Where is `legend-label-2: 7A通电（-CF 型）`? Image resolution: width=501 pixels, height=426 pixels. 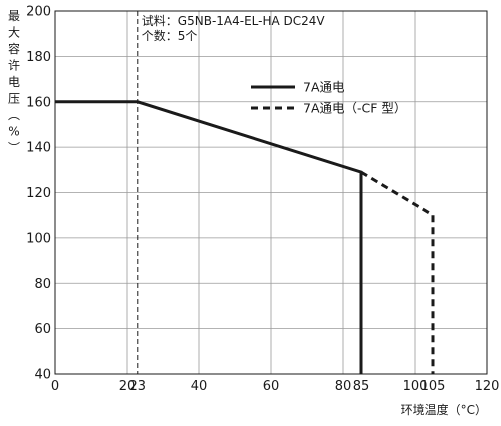 legend-label-2: 7A通电（-CF 型） is located at coordinates (354, 108).